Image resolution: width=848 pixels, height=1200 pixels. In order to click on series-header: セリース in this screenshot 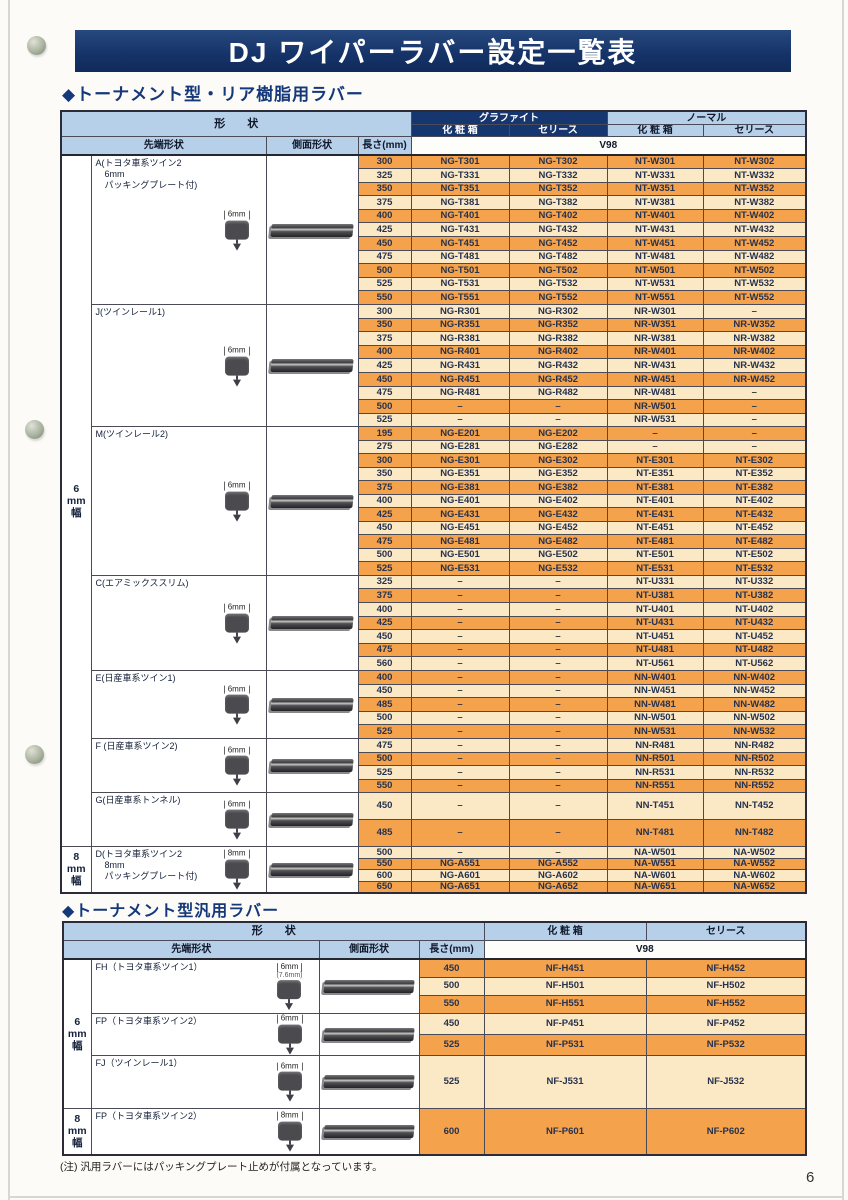, I will do `click(726, 931)`.